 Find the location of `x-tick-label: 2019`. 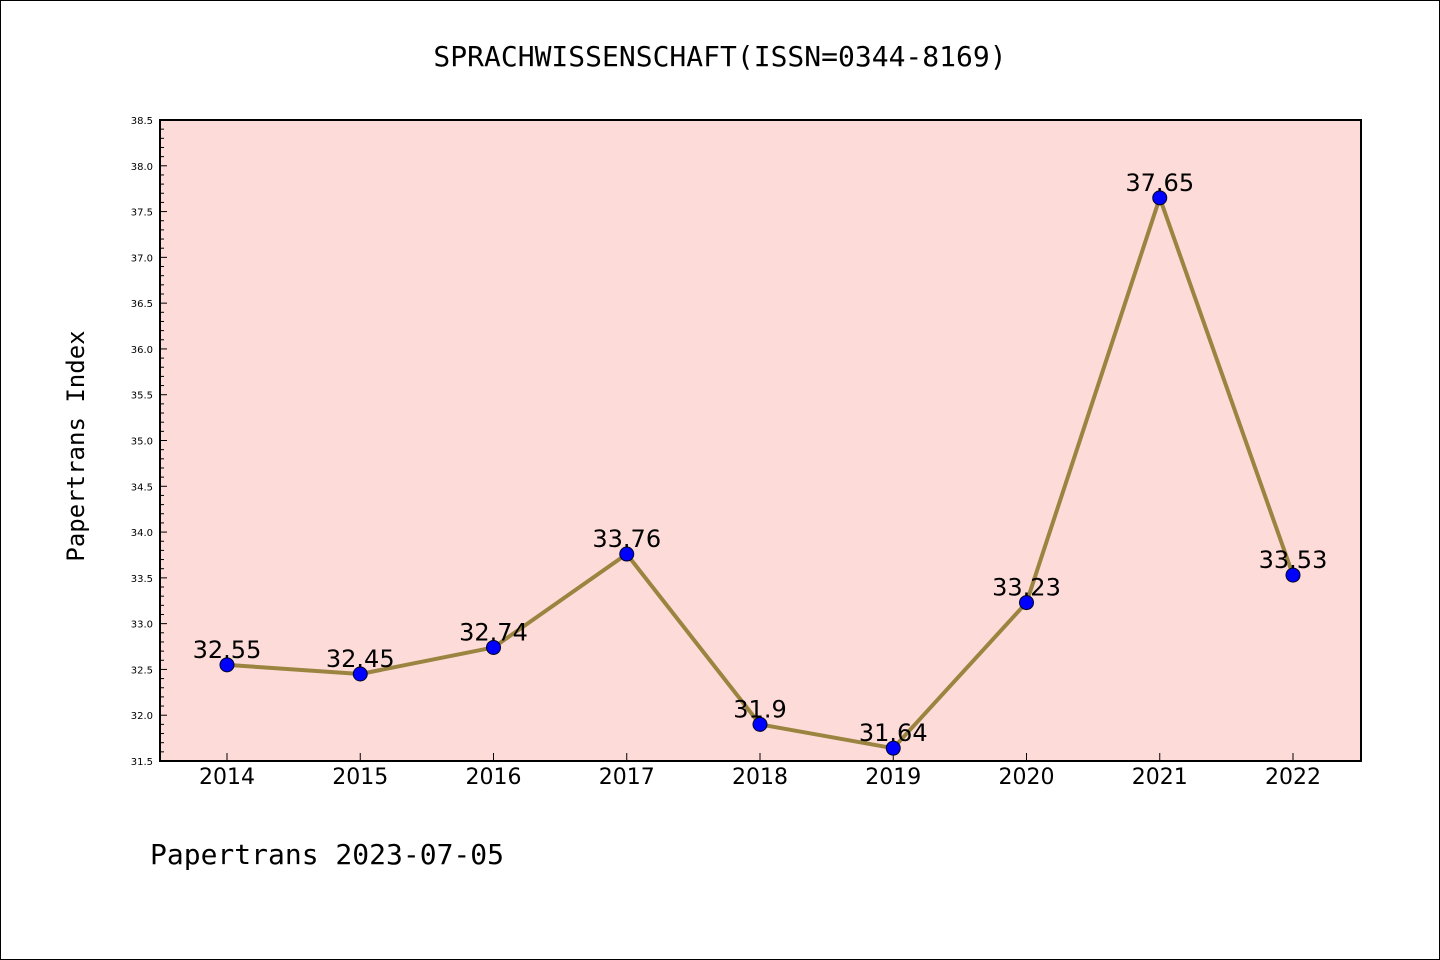

x-tick-label: 2019 is located at coordinates (893, 777).